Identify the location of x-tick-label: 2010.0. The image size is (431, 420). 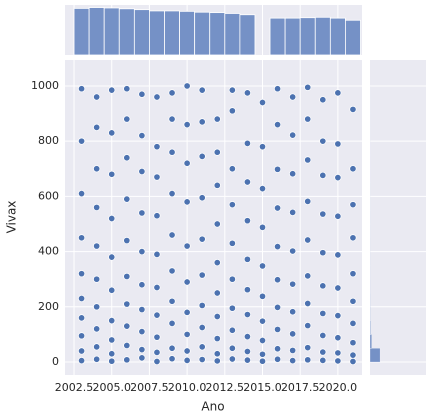
(187, 387).